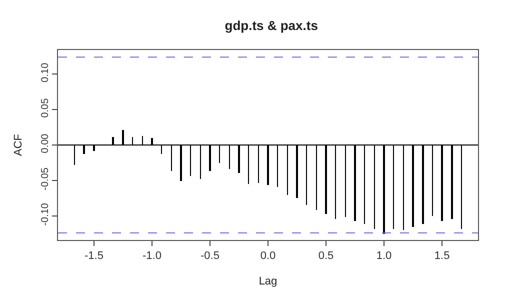 Image resolution: width=512 pixels, height=296 pixels. What do you see at coordinates (384, 256) in the screenshot?
I see `x-tick-label: 1.0` at bounding box center [384, 256].